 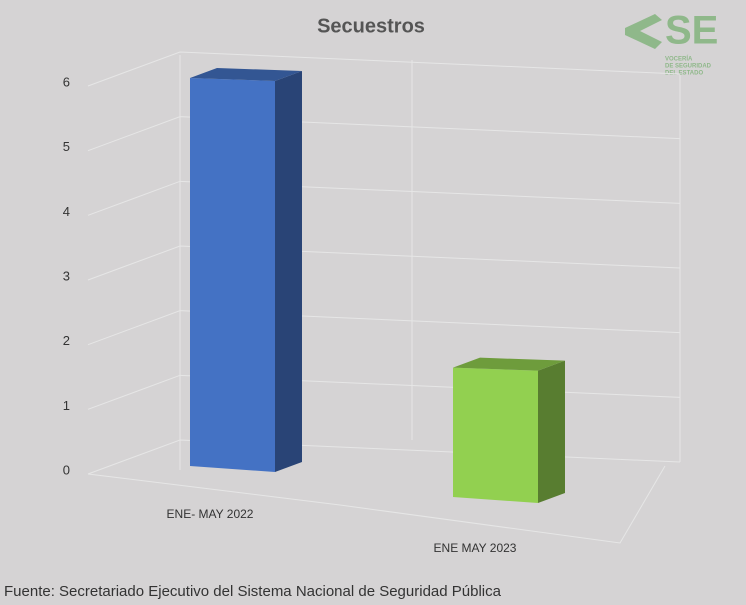 I want to click on y-tick-label: 2, so click(x=66, y=340).